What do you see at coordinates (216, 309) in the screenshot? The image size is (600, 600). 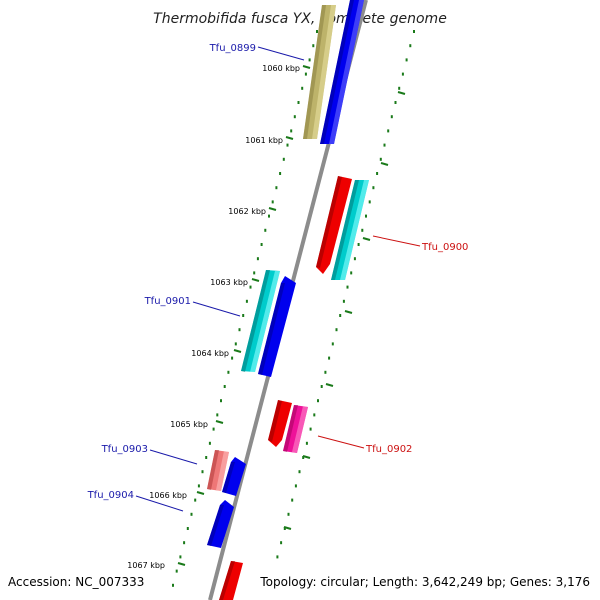 I see `leader-tfu0901` at bounding box center [216, 309].